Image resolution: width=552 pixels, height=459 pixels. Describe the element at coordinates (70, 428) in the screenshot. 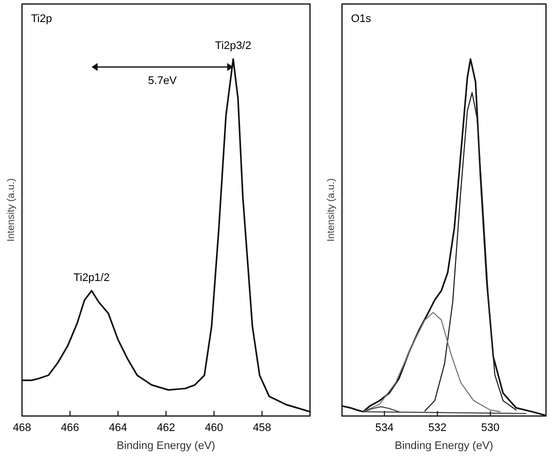

I see `x-tick-label: 466` at that location.